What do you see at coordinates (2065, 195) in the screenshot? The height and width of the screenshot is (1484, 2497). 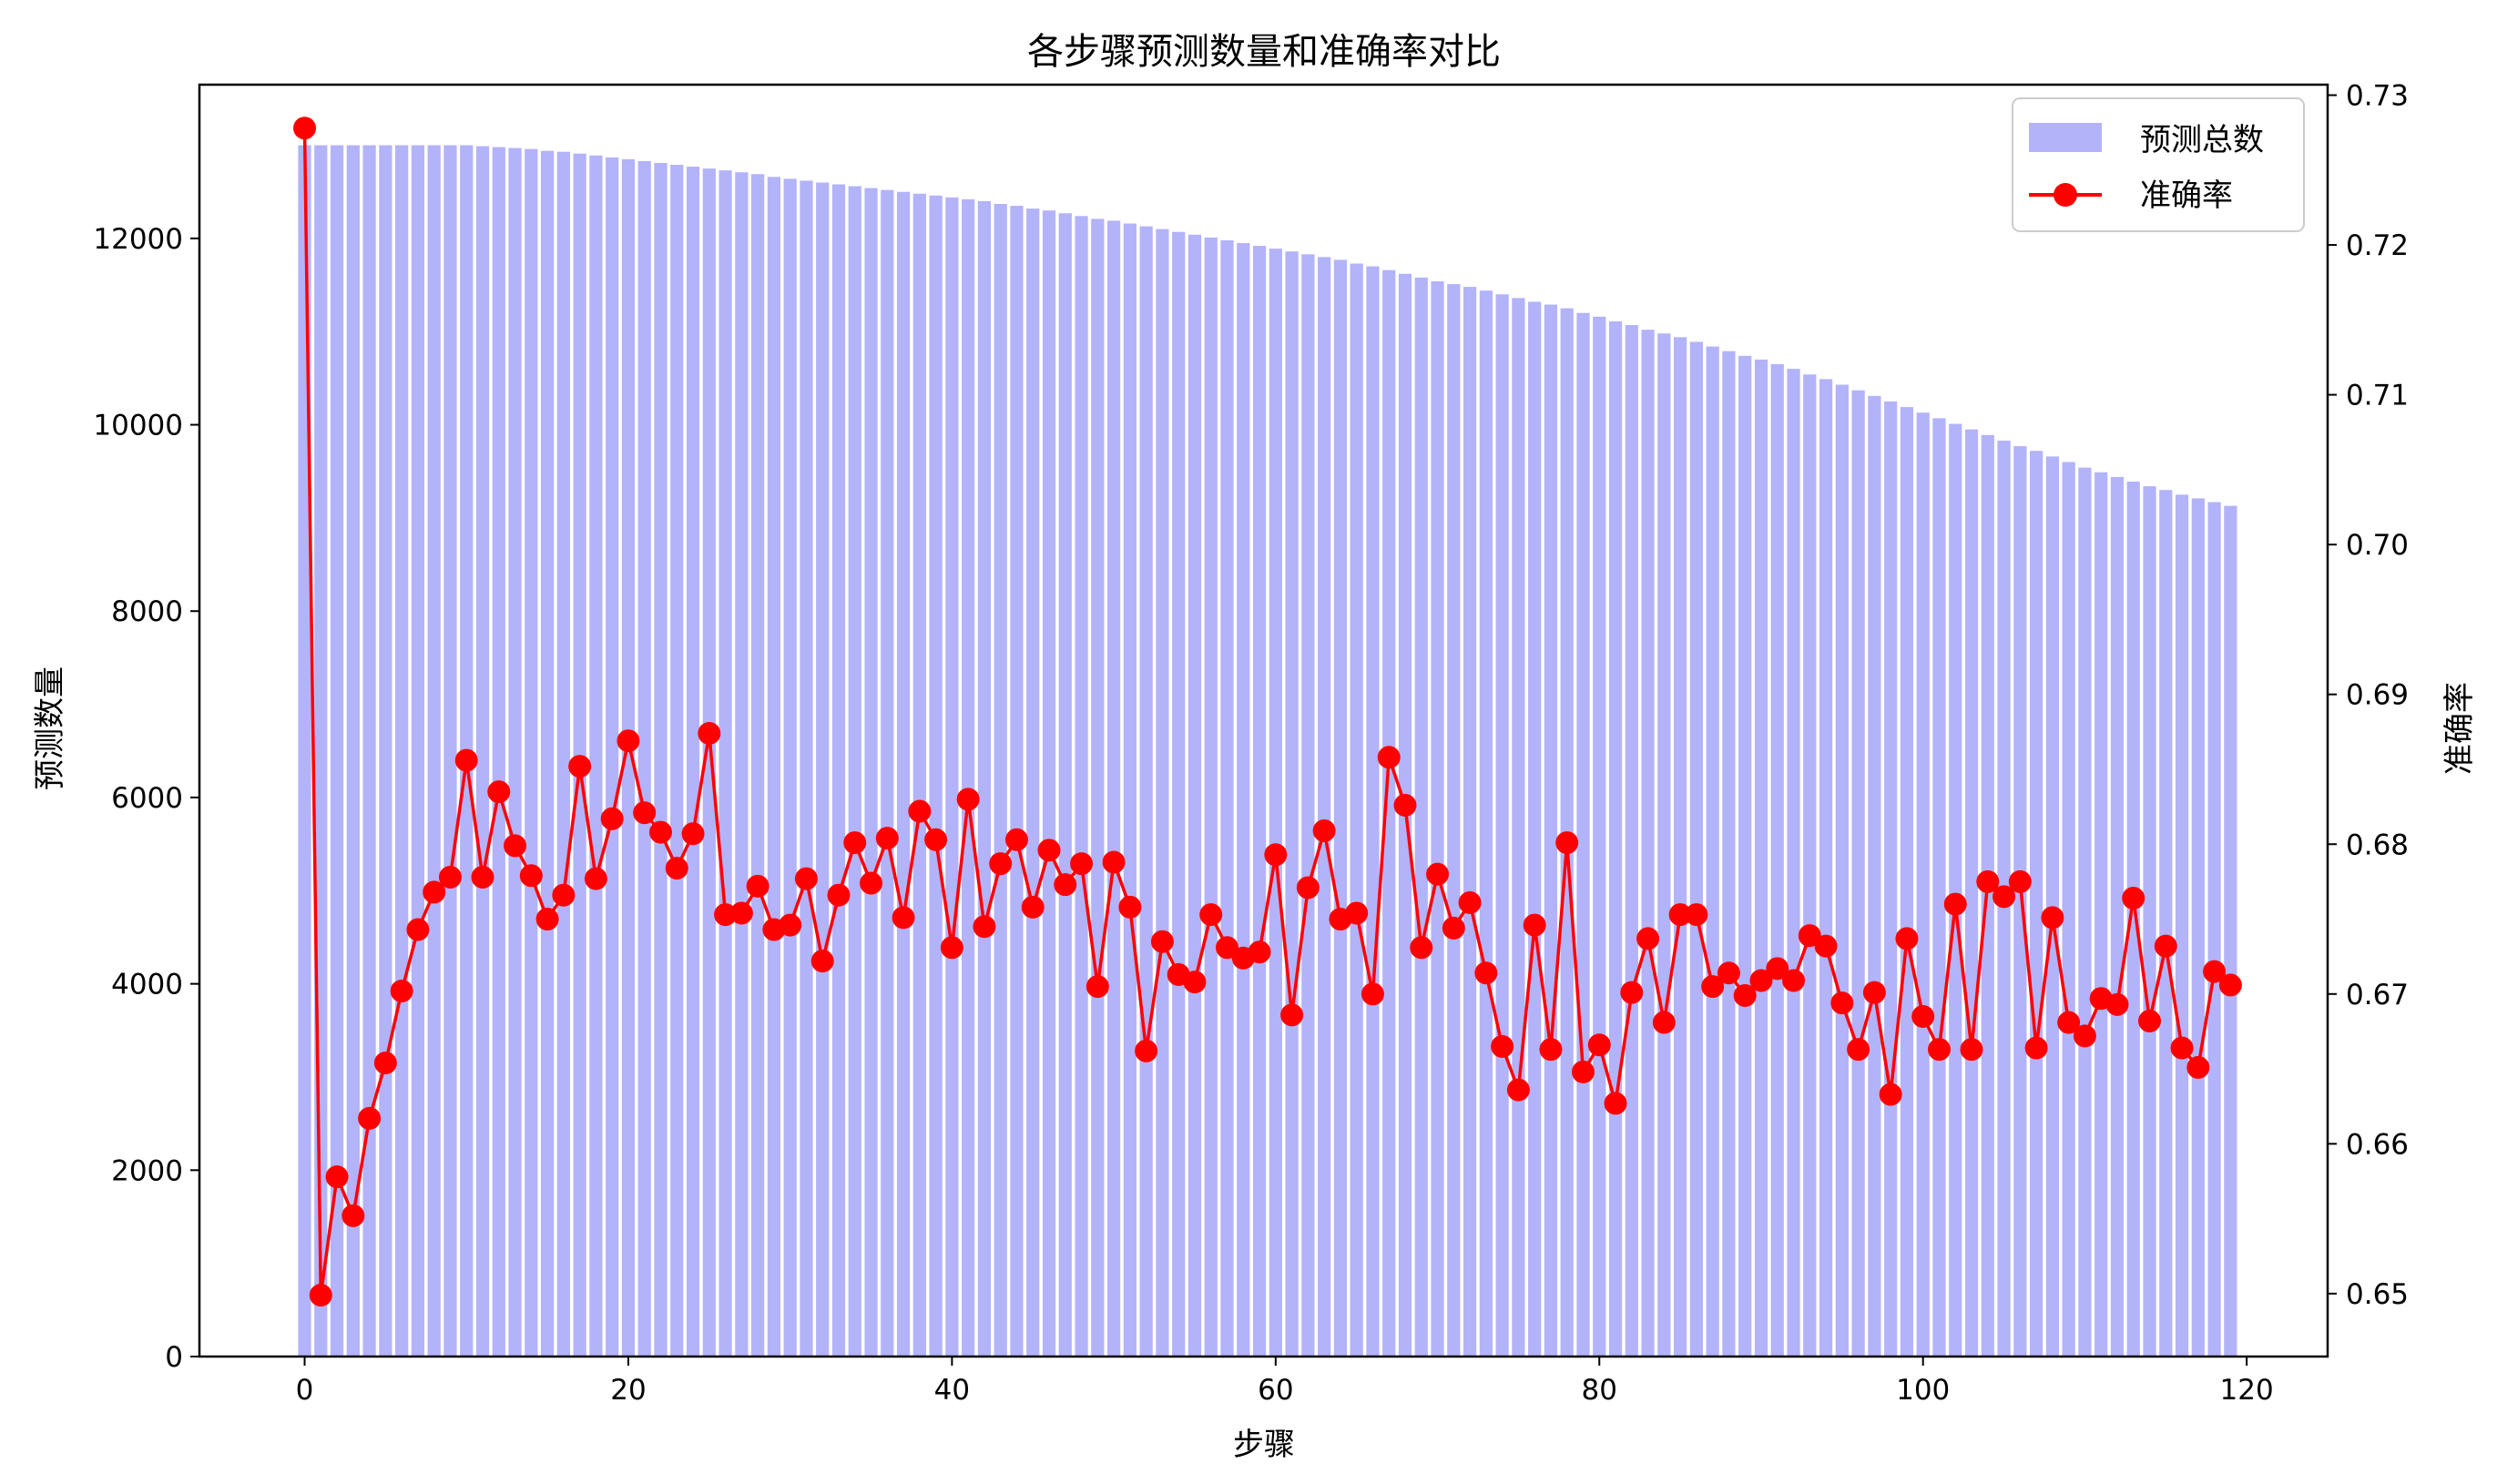 I see `legend-line-marker` at bounding box center [2065, 195].